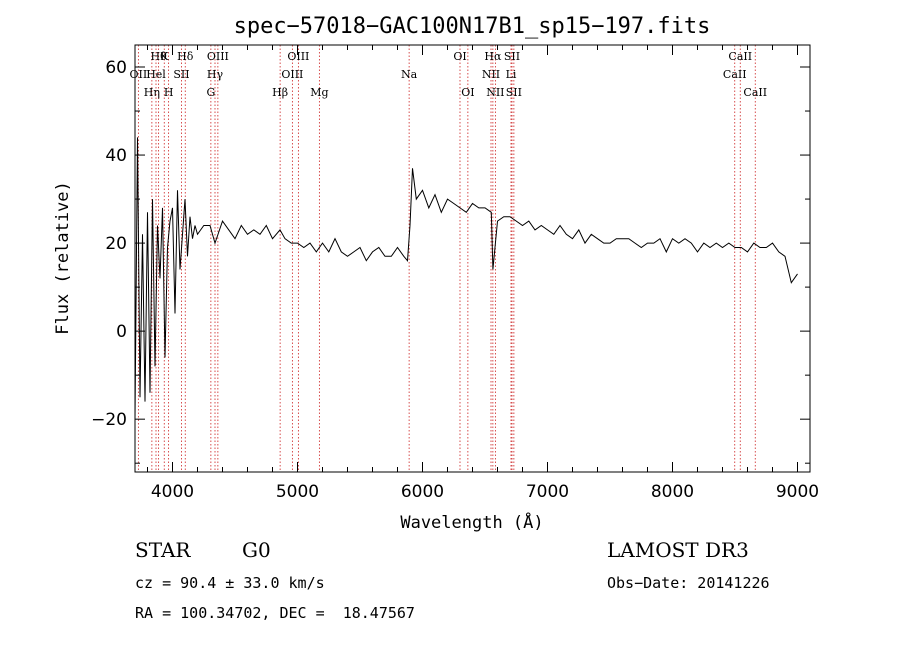 This screenshot has height=649, width=900. Describe the element at coordinates (172, 492) in the screenshot. I see `x-tick-label: 4000` at that location.